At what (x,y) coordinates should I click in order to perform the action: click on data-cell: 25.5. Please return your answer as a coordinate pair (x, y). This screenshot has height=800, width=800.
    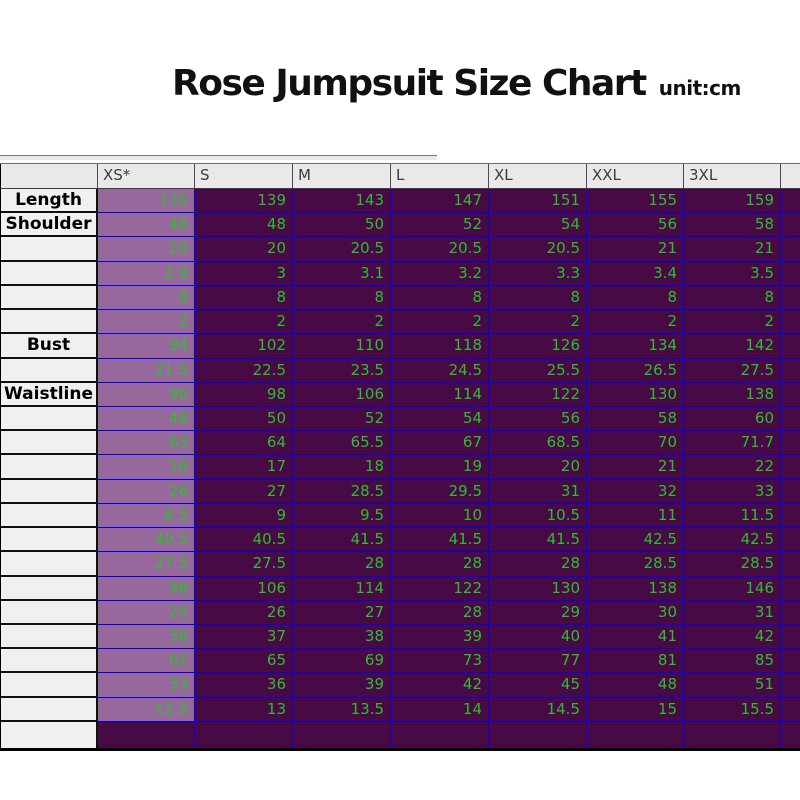
    Looking at the image, I should click on (538, 370).